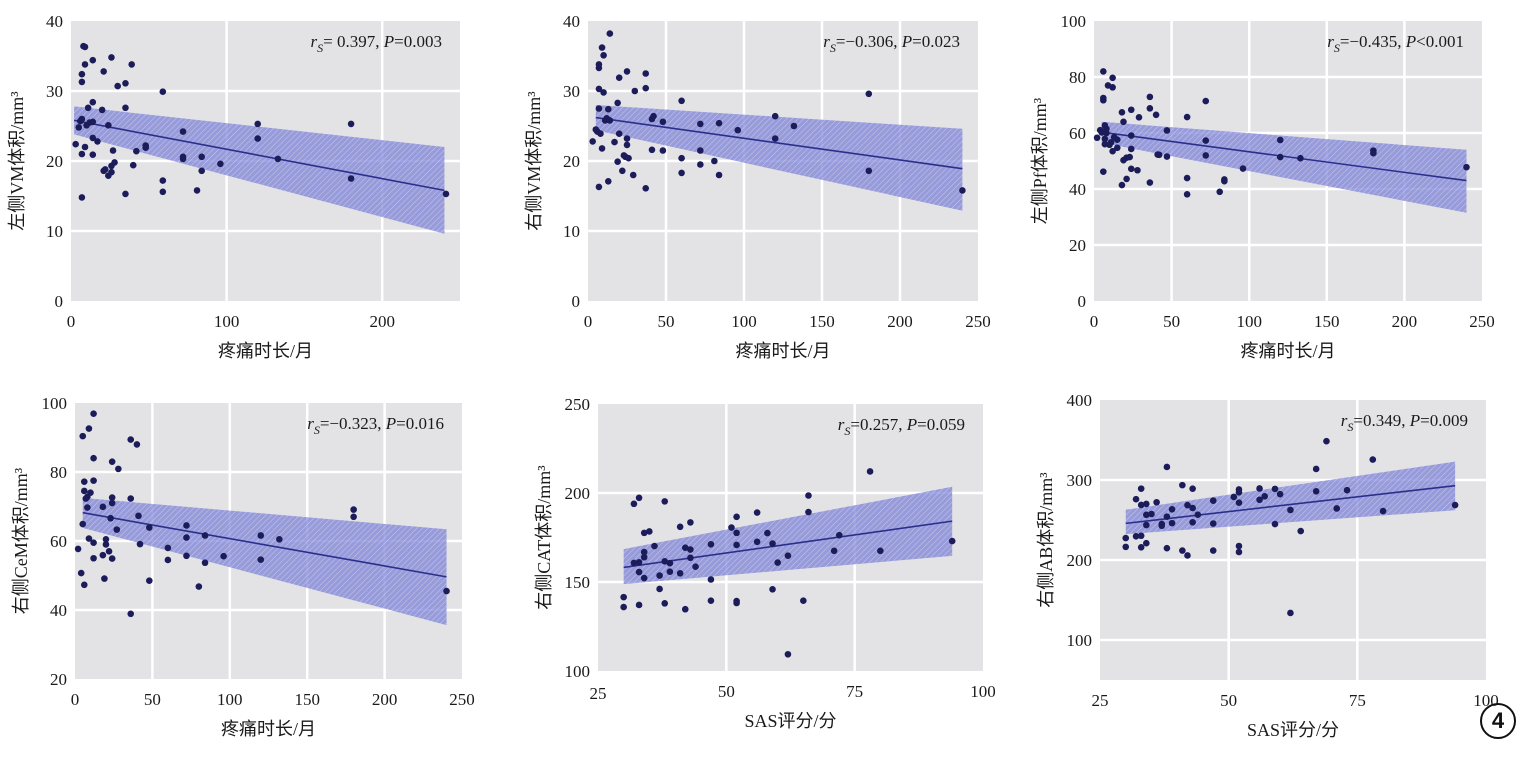  Describe the element at coordinates (1373, 41) in the screenshot. I see `annotation-r-value: =−0.435,` at that location.